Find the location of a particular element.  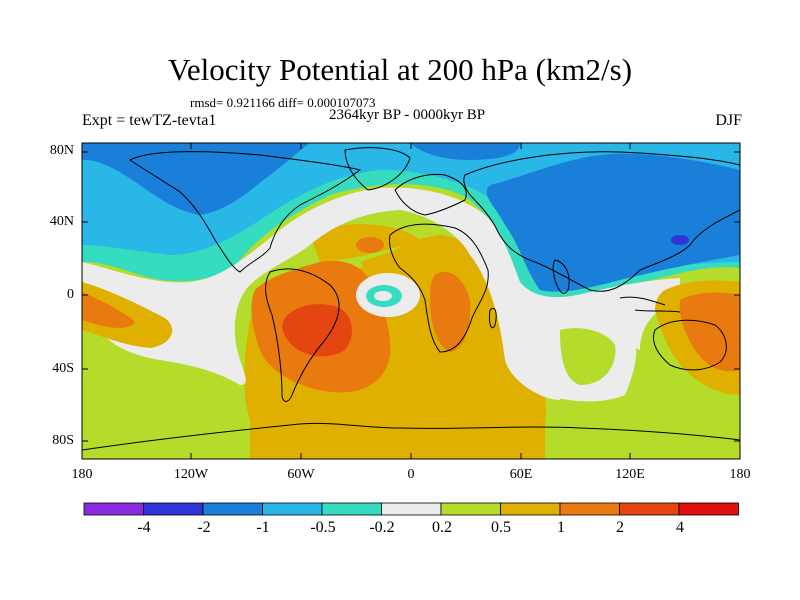

lat-label-0: 0 is located at coordinates (70, 294).